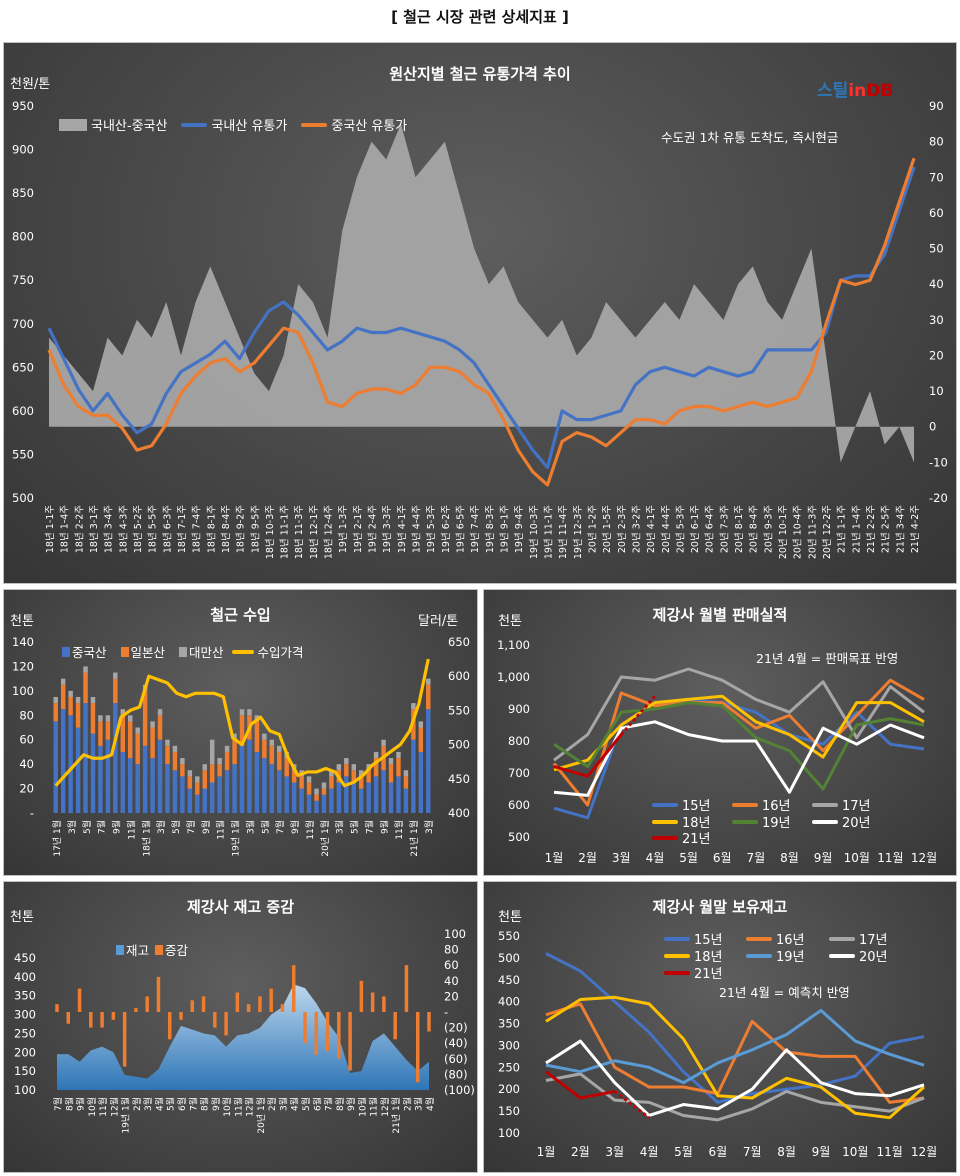 The height and width of the screenshot is (1176, 960). I want to click on inv-change-y2-tick: (80), so click(456, 1074).